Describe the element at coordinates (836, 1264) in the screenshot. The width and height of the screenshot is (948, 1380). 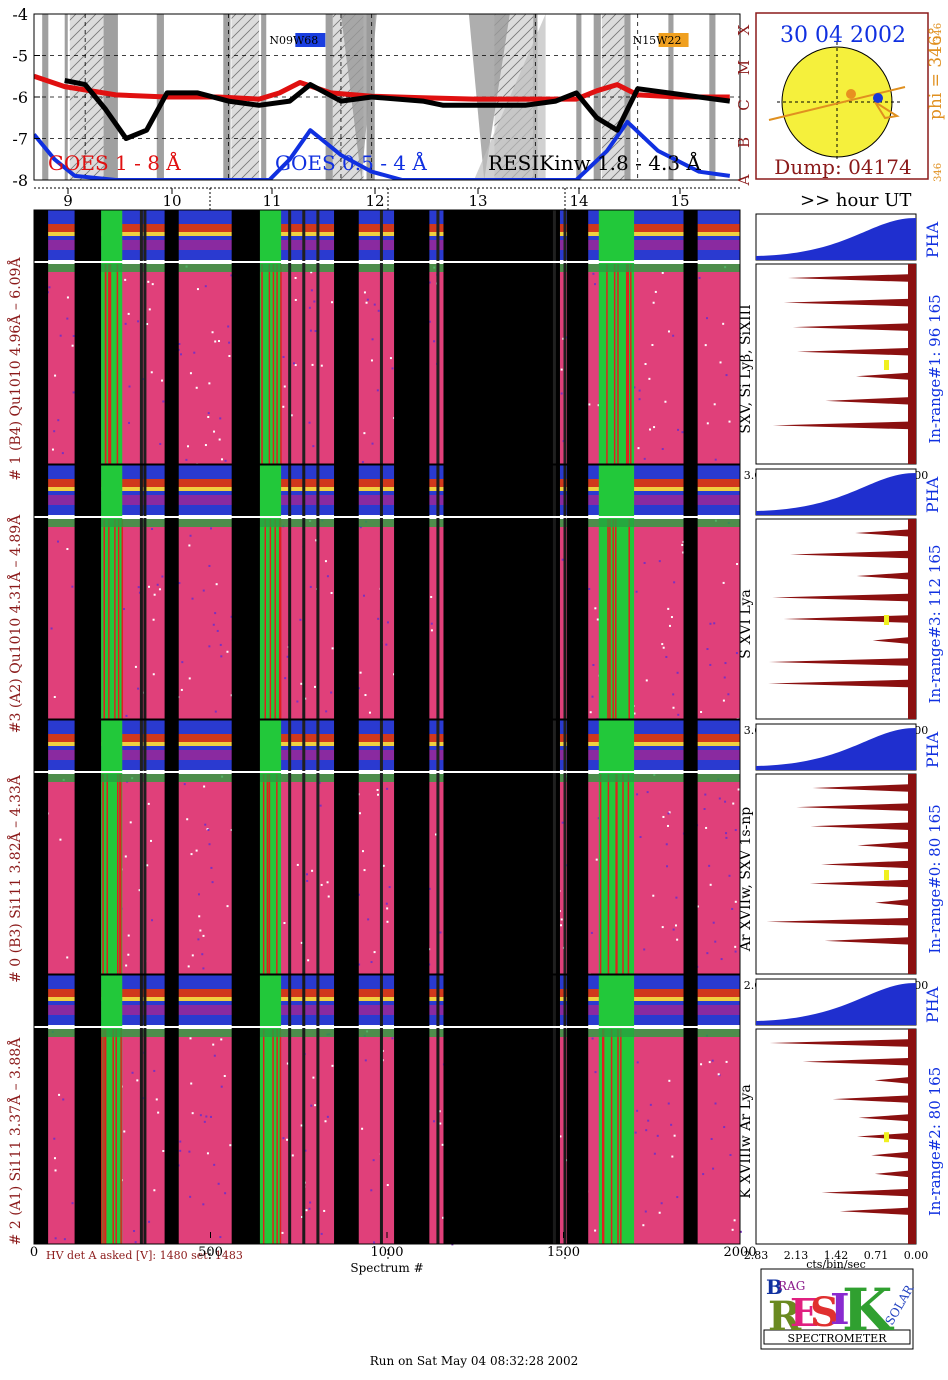
I see `cts-label: cts/bin/sec` at that location.